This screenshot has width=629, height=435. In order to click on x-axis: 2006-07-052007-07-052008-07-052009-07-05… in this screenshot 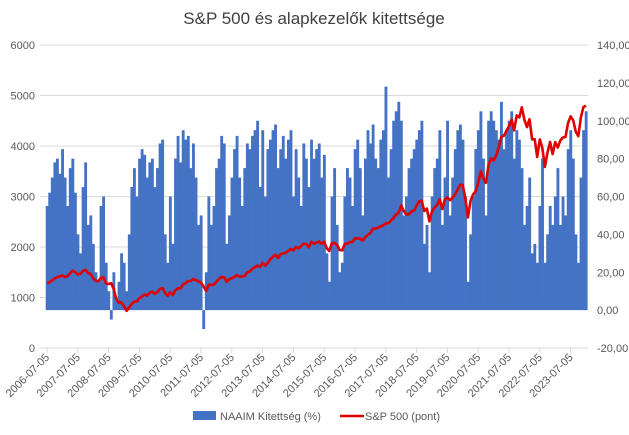, I will do `click(296, 373)`.